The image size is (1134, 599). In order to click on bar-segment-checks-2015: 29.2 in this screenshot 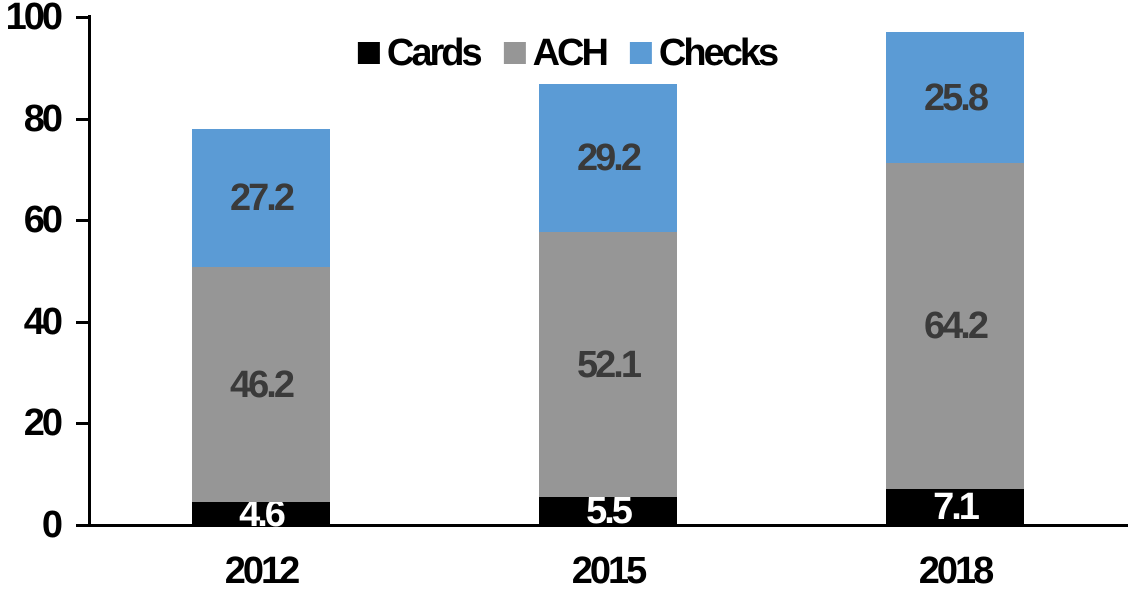, I will do `click(608, 158)`.